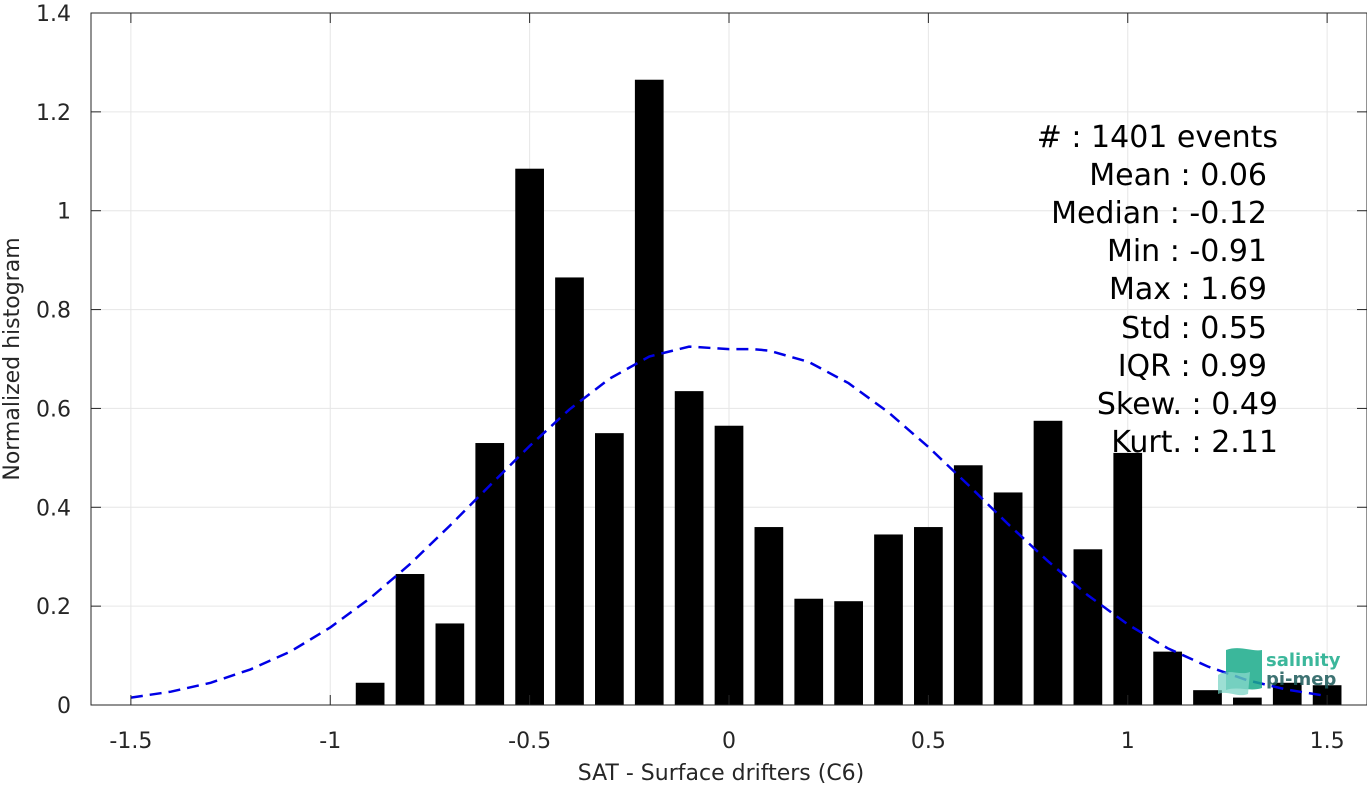 The image size is (1367, 785). I want to click on logo-text-pimep: pi-mep, so click(1301, 679).